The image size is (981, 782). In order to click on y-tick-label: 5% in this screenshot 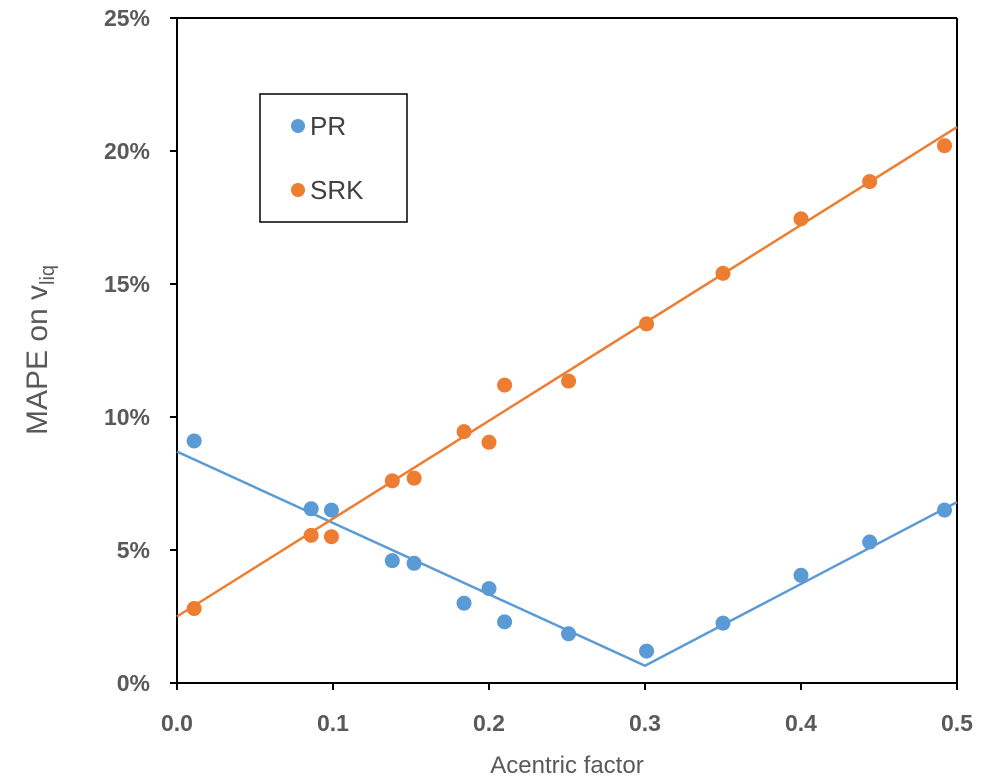, I will do `click(133, 550)`.